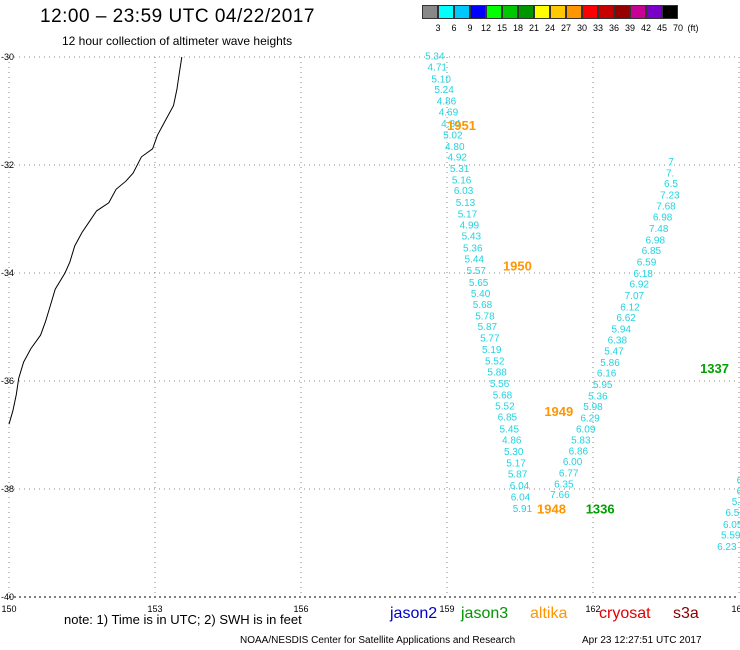  What do you see at coordinates (666, 206) in the screenshot?
I see `swh-value: 7.68` at bounding box center [666, 206].